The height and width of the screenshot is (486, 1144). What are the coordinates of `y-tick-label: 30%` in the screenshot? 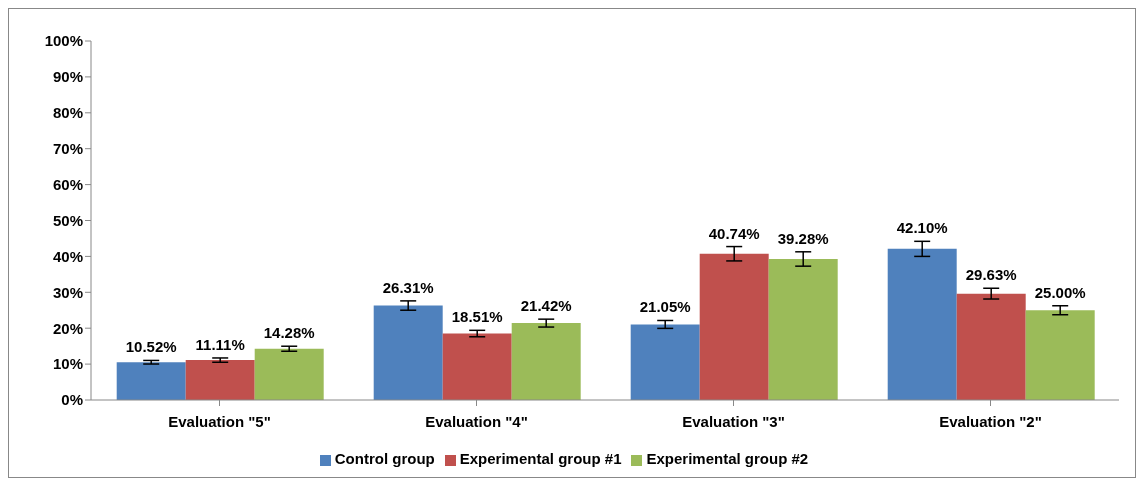 It's located at (67, 292).